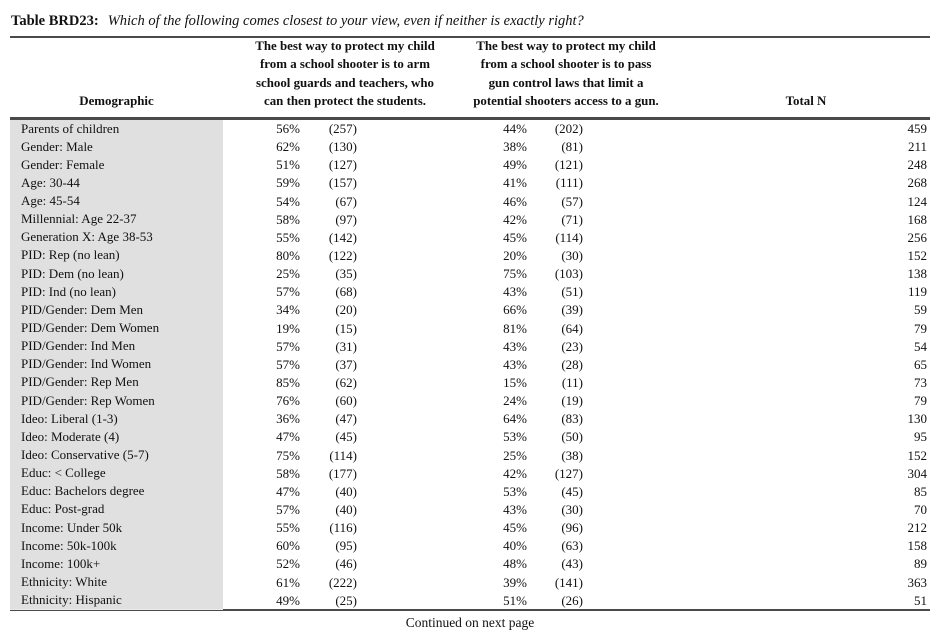 The width and height of the screenshot is (941, 642). What do you see at coordinates (572, 346) in the screenshot?
I see `cell-option2-n: (23)` at bounding box center [572, 346].